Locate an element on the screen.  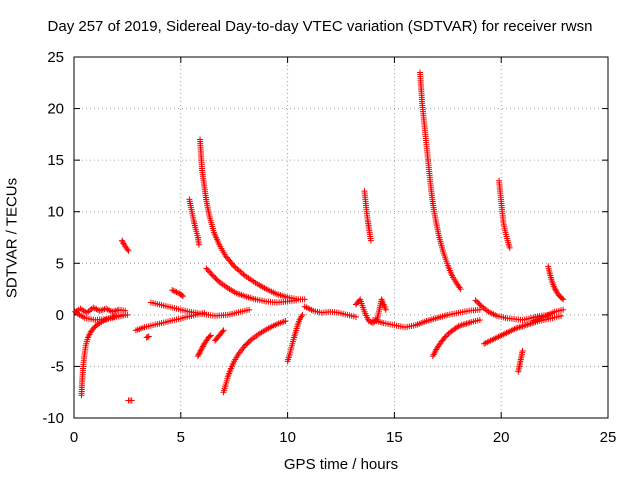
series-sat-q is located at coordinates (330, 311).